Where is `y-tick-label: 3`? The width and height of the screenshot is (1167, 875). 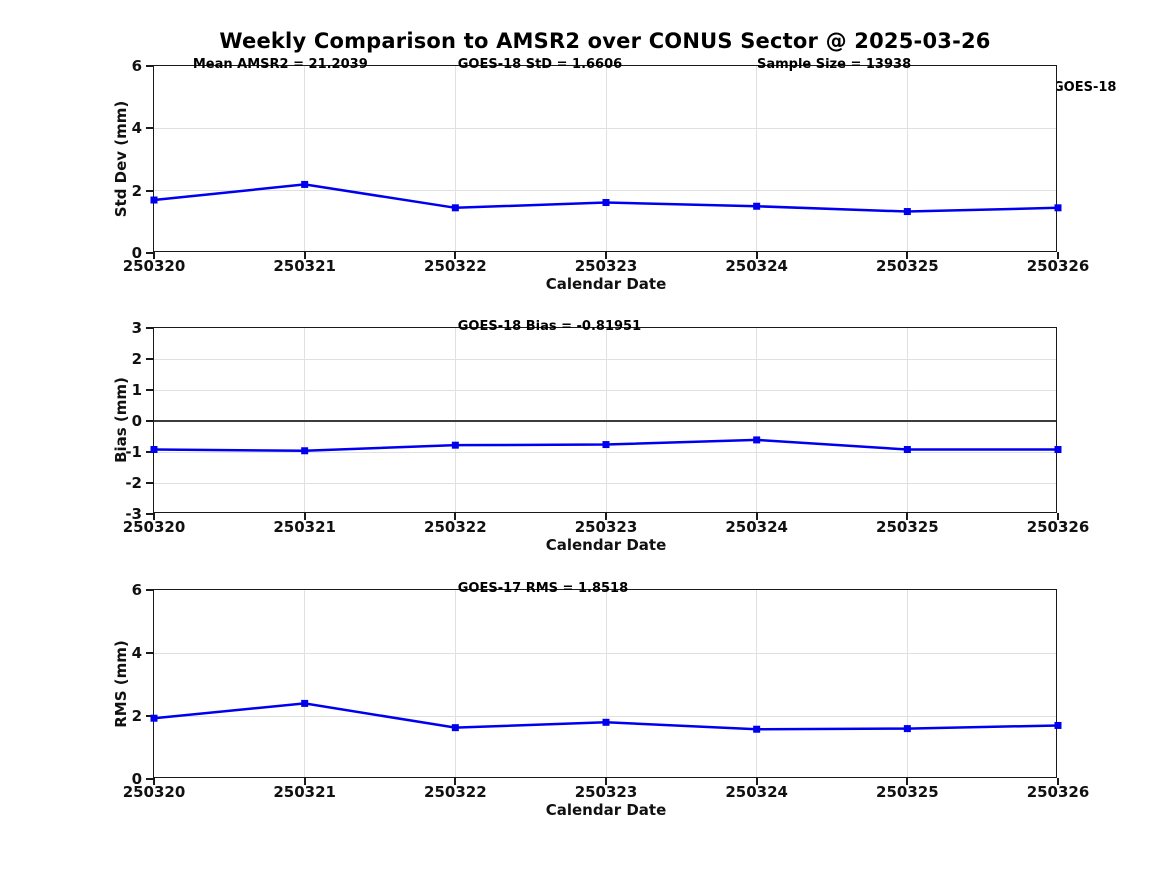 y-tick-label: 3 is located at coordinates (136, 328).